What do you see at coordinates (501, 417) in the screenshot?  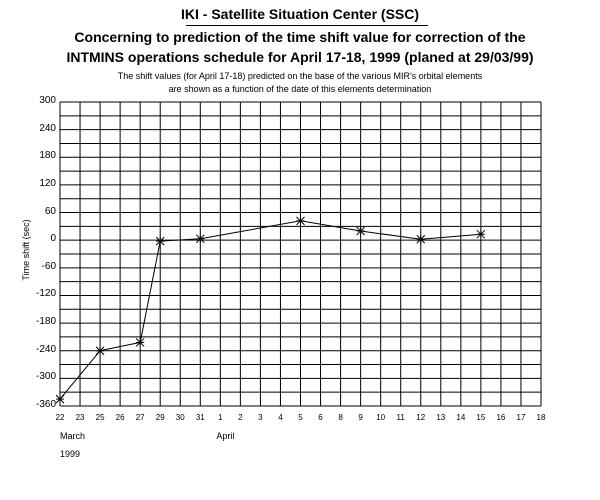 I see `x-tick-label: 16` at bounding box center [501, 417].